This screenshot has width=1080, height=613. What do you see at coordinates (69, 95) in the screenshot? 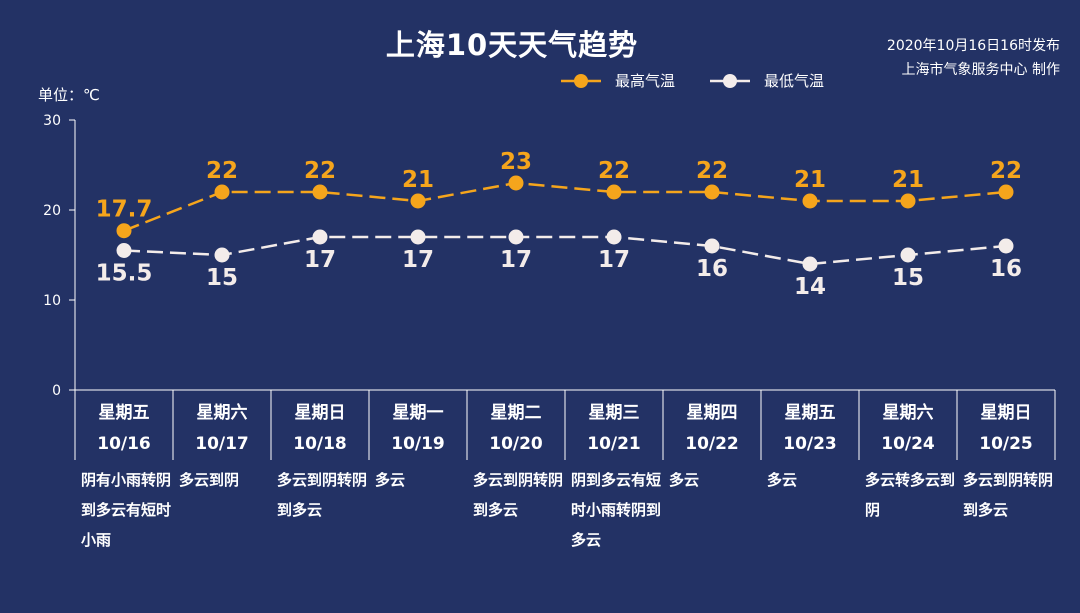
I see `unit-label: 单位：℃` at bounding box center [69, 95].